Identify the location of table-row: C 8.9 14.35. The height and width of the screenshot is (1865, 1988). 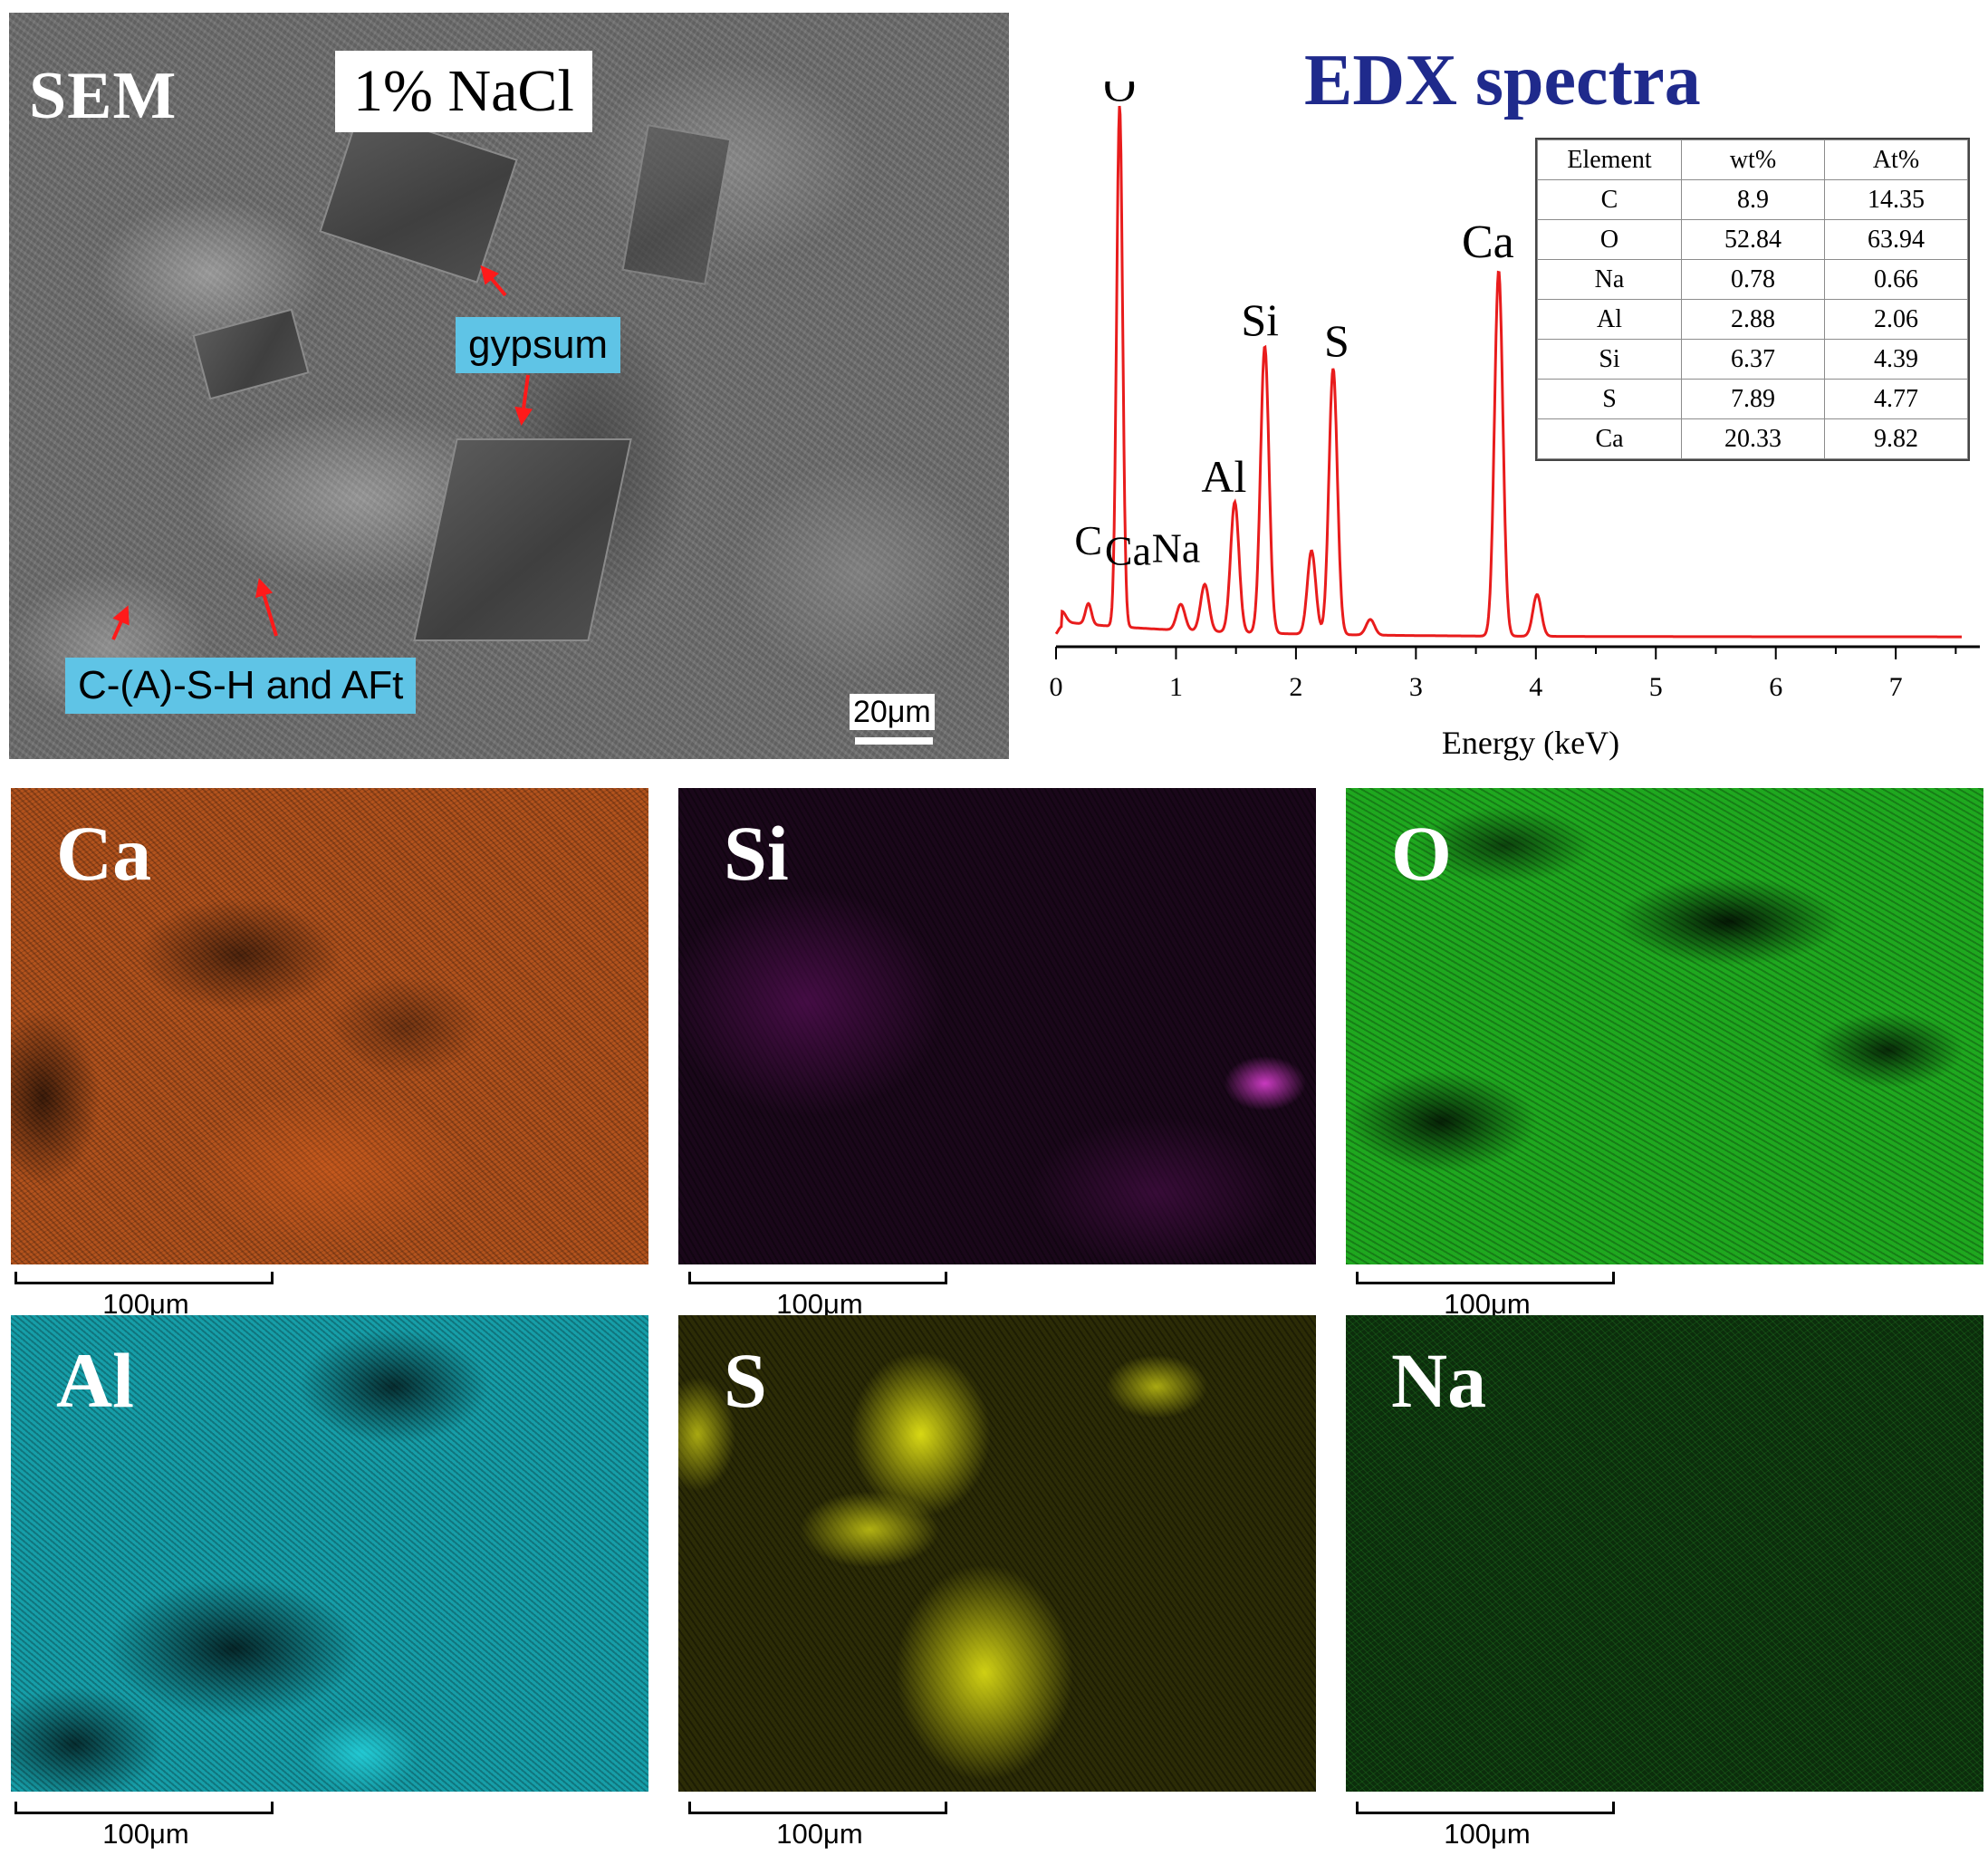
(1752, 199).